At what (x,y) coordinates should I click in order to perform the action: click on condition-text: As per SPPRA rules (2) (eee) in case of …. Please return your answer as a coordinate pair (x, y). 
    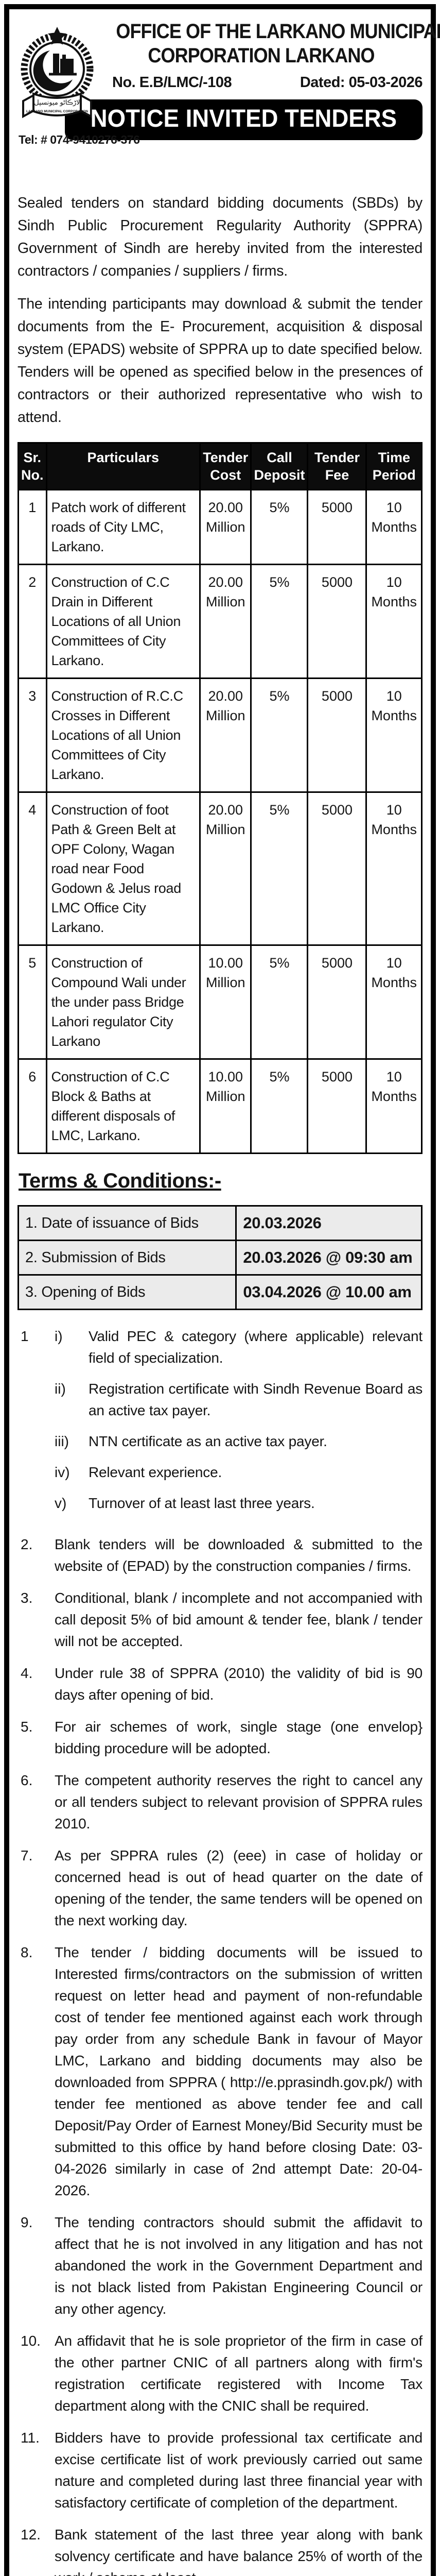
    Looking at the image, I should click on (239, 1888).